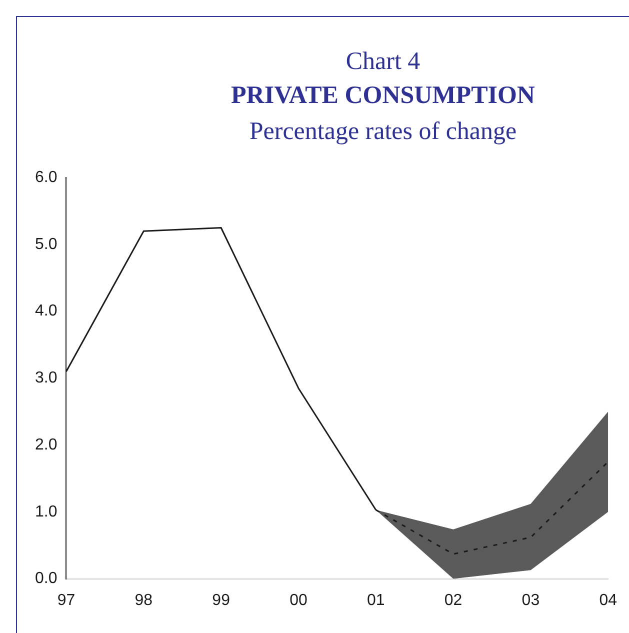 The image size is (629, 633). I want to click on x-tick-label: 03, so click(531, 600).